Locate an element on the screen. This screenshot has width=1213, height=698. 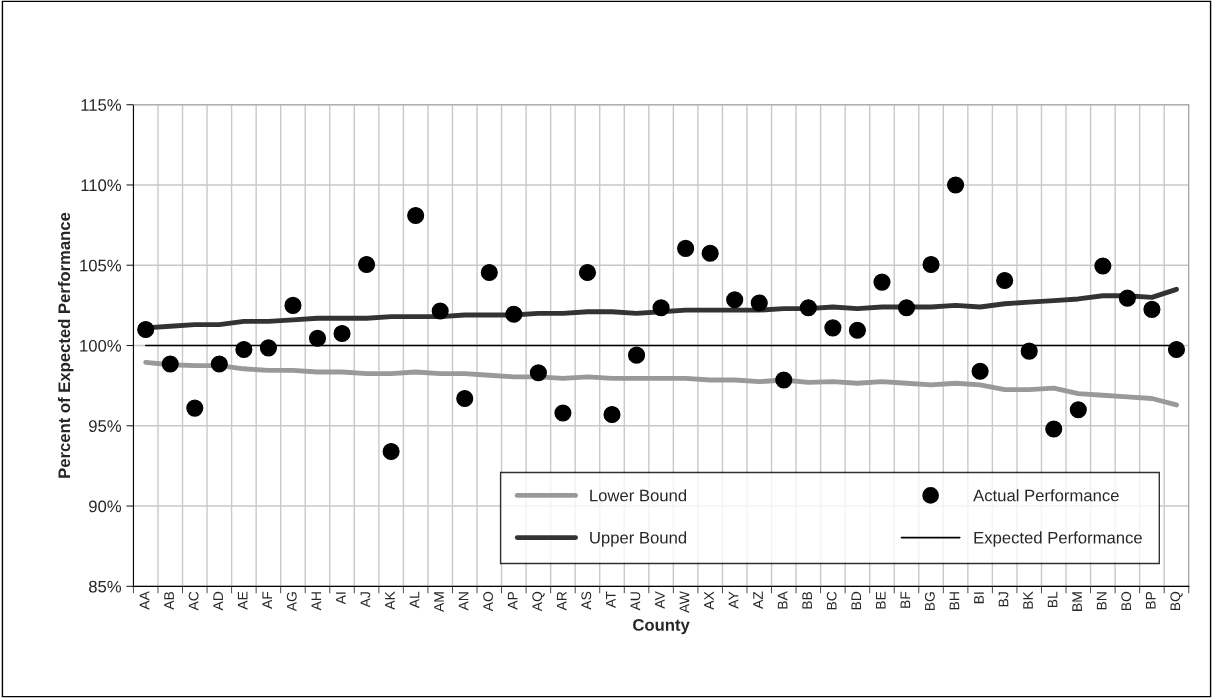
y-tick-label: 110% is located at coordinates (101, 185).